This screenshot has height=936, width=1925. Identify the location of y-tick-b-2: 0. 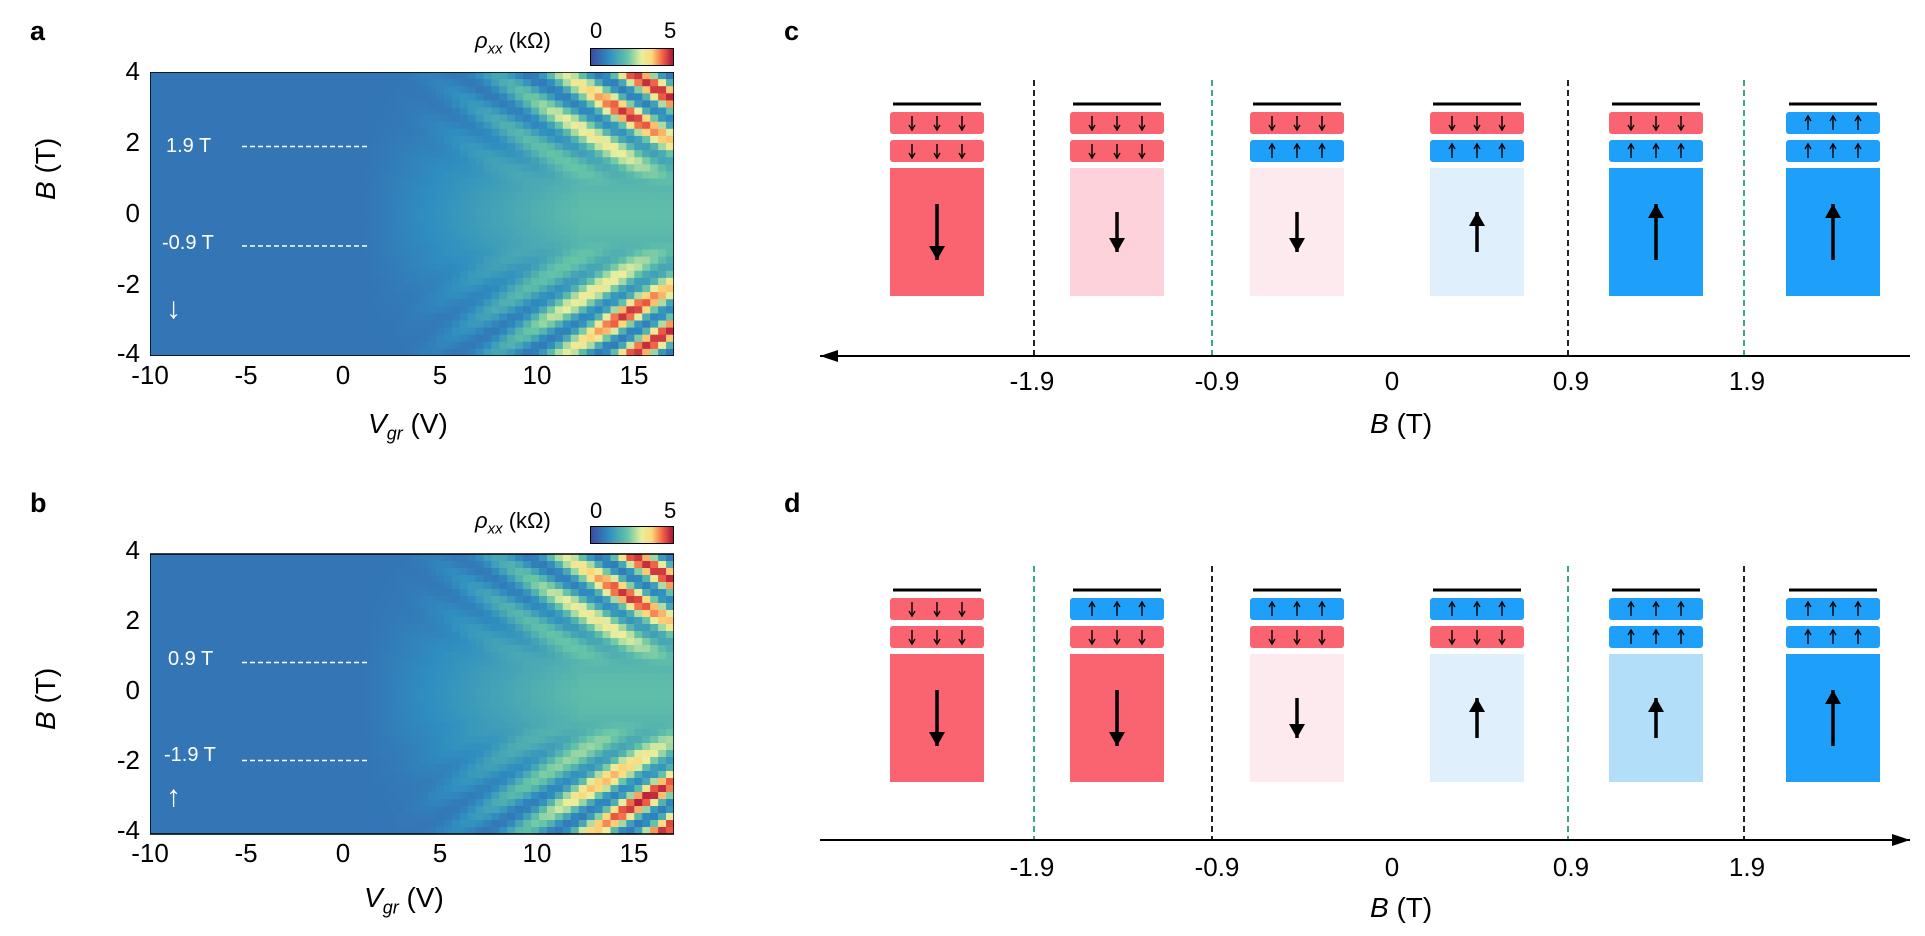
(132, 690).